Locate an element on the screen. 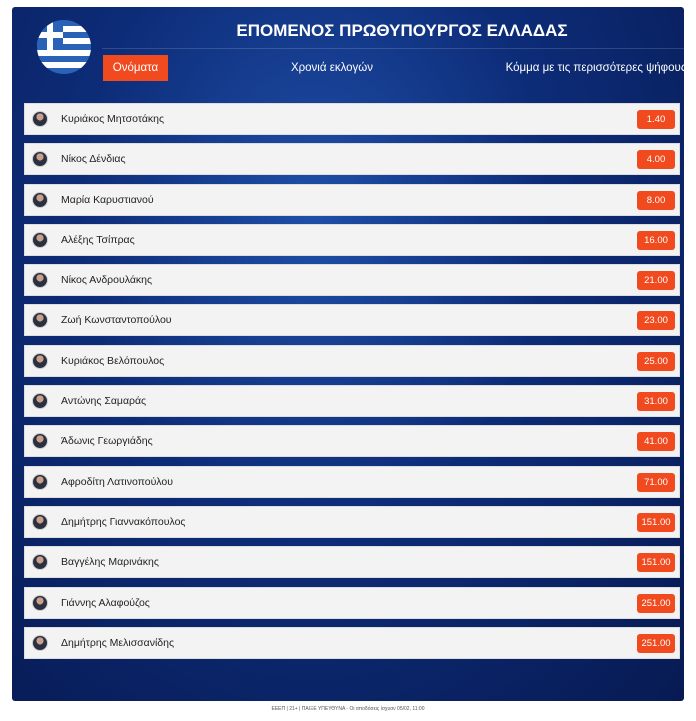 Image resolution: width=696 pixels, height=721 pixels. page-title: ΕΠΟΜΕΝΟΣ ΠΡΩΘΥΠΟΥΡΓΟΣ ΕΛΛΑΔΑΣ is located at coordinates (402, 30).